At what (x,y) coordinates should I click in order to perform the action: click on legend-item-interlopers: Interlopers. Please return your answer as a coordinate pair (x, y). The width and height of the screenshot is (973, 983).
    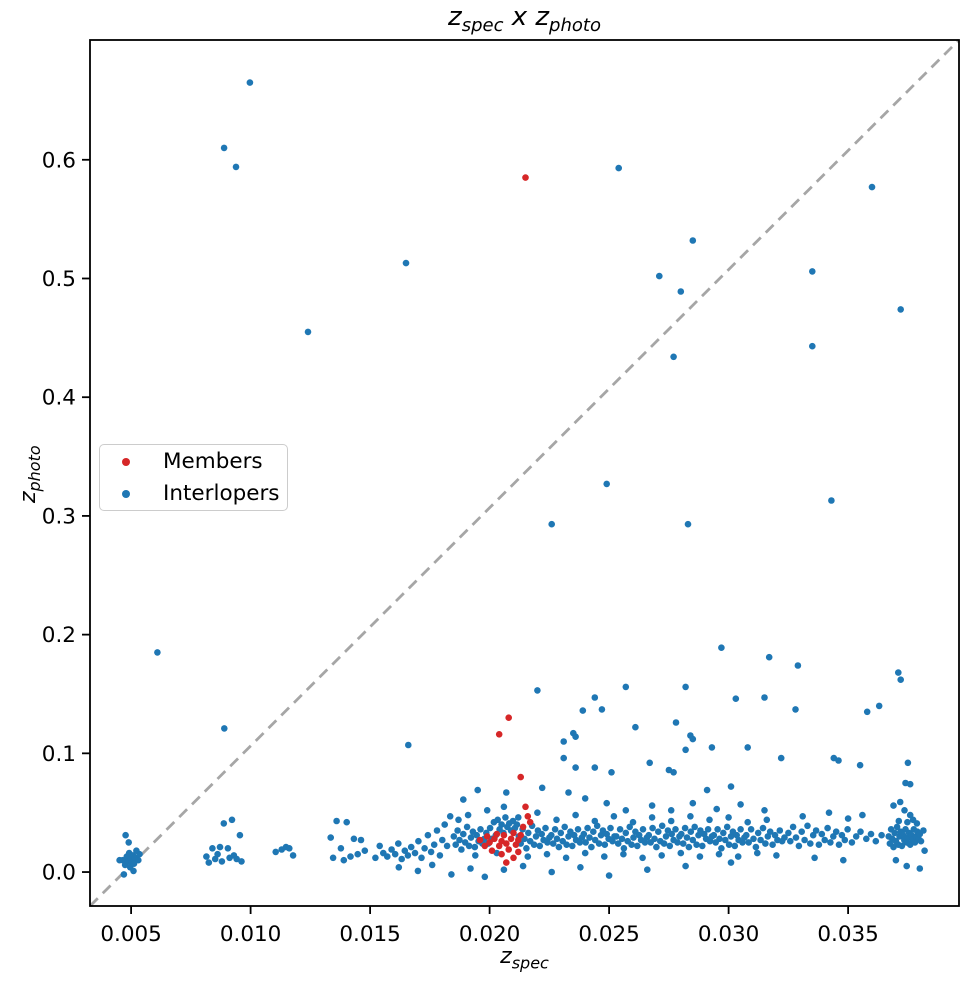
    Looking at the image, I should click on (193, 494).